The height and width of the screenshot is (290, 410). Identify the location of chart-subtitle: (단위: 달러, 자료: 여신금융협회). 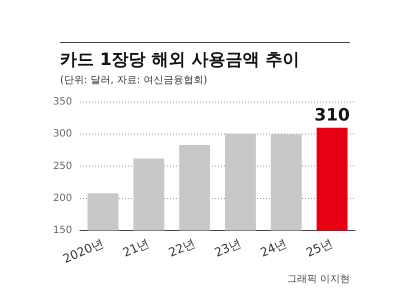
(134, 80).